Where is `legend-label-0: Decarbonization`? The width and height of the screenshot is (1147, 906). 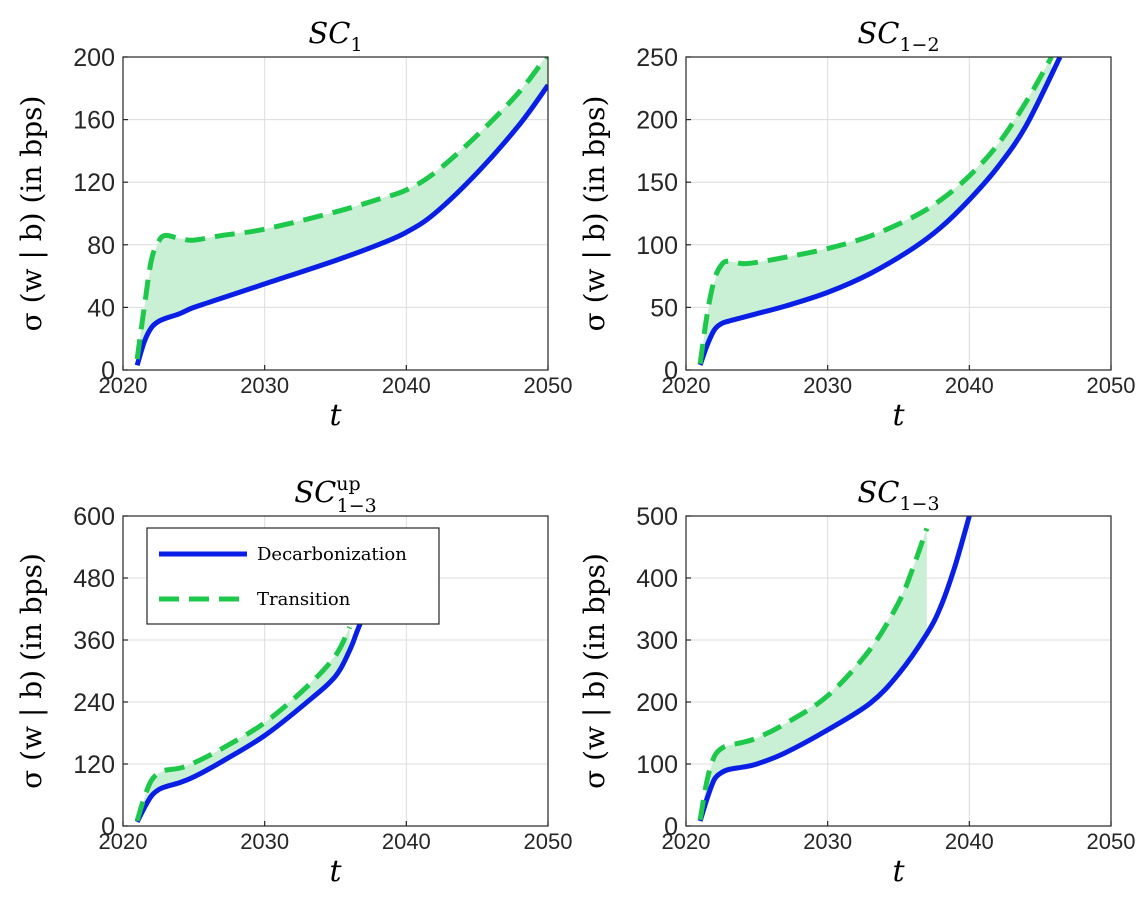 legend-label-0: Decarbonization is located at coordinates (332, 554).